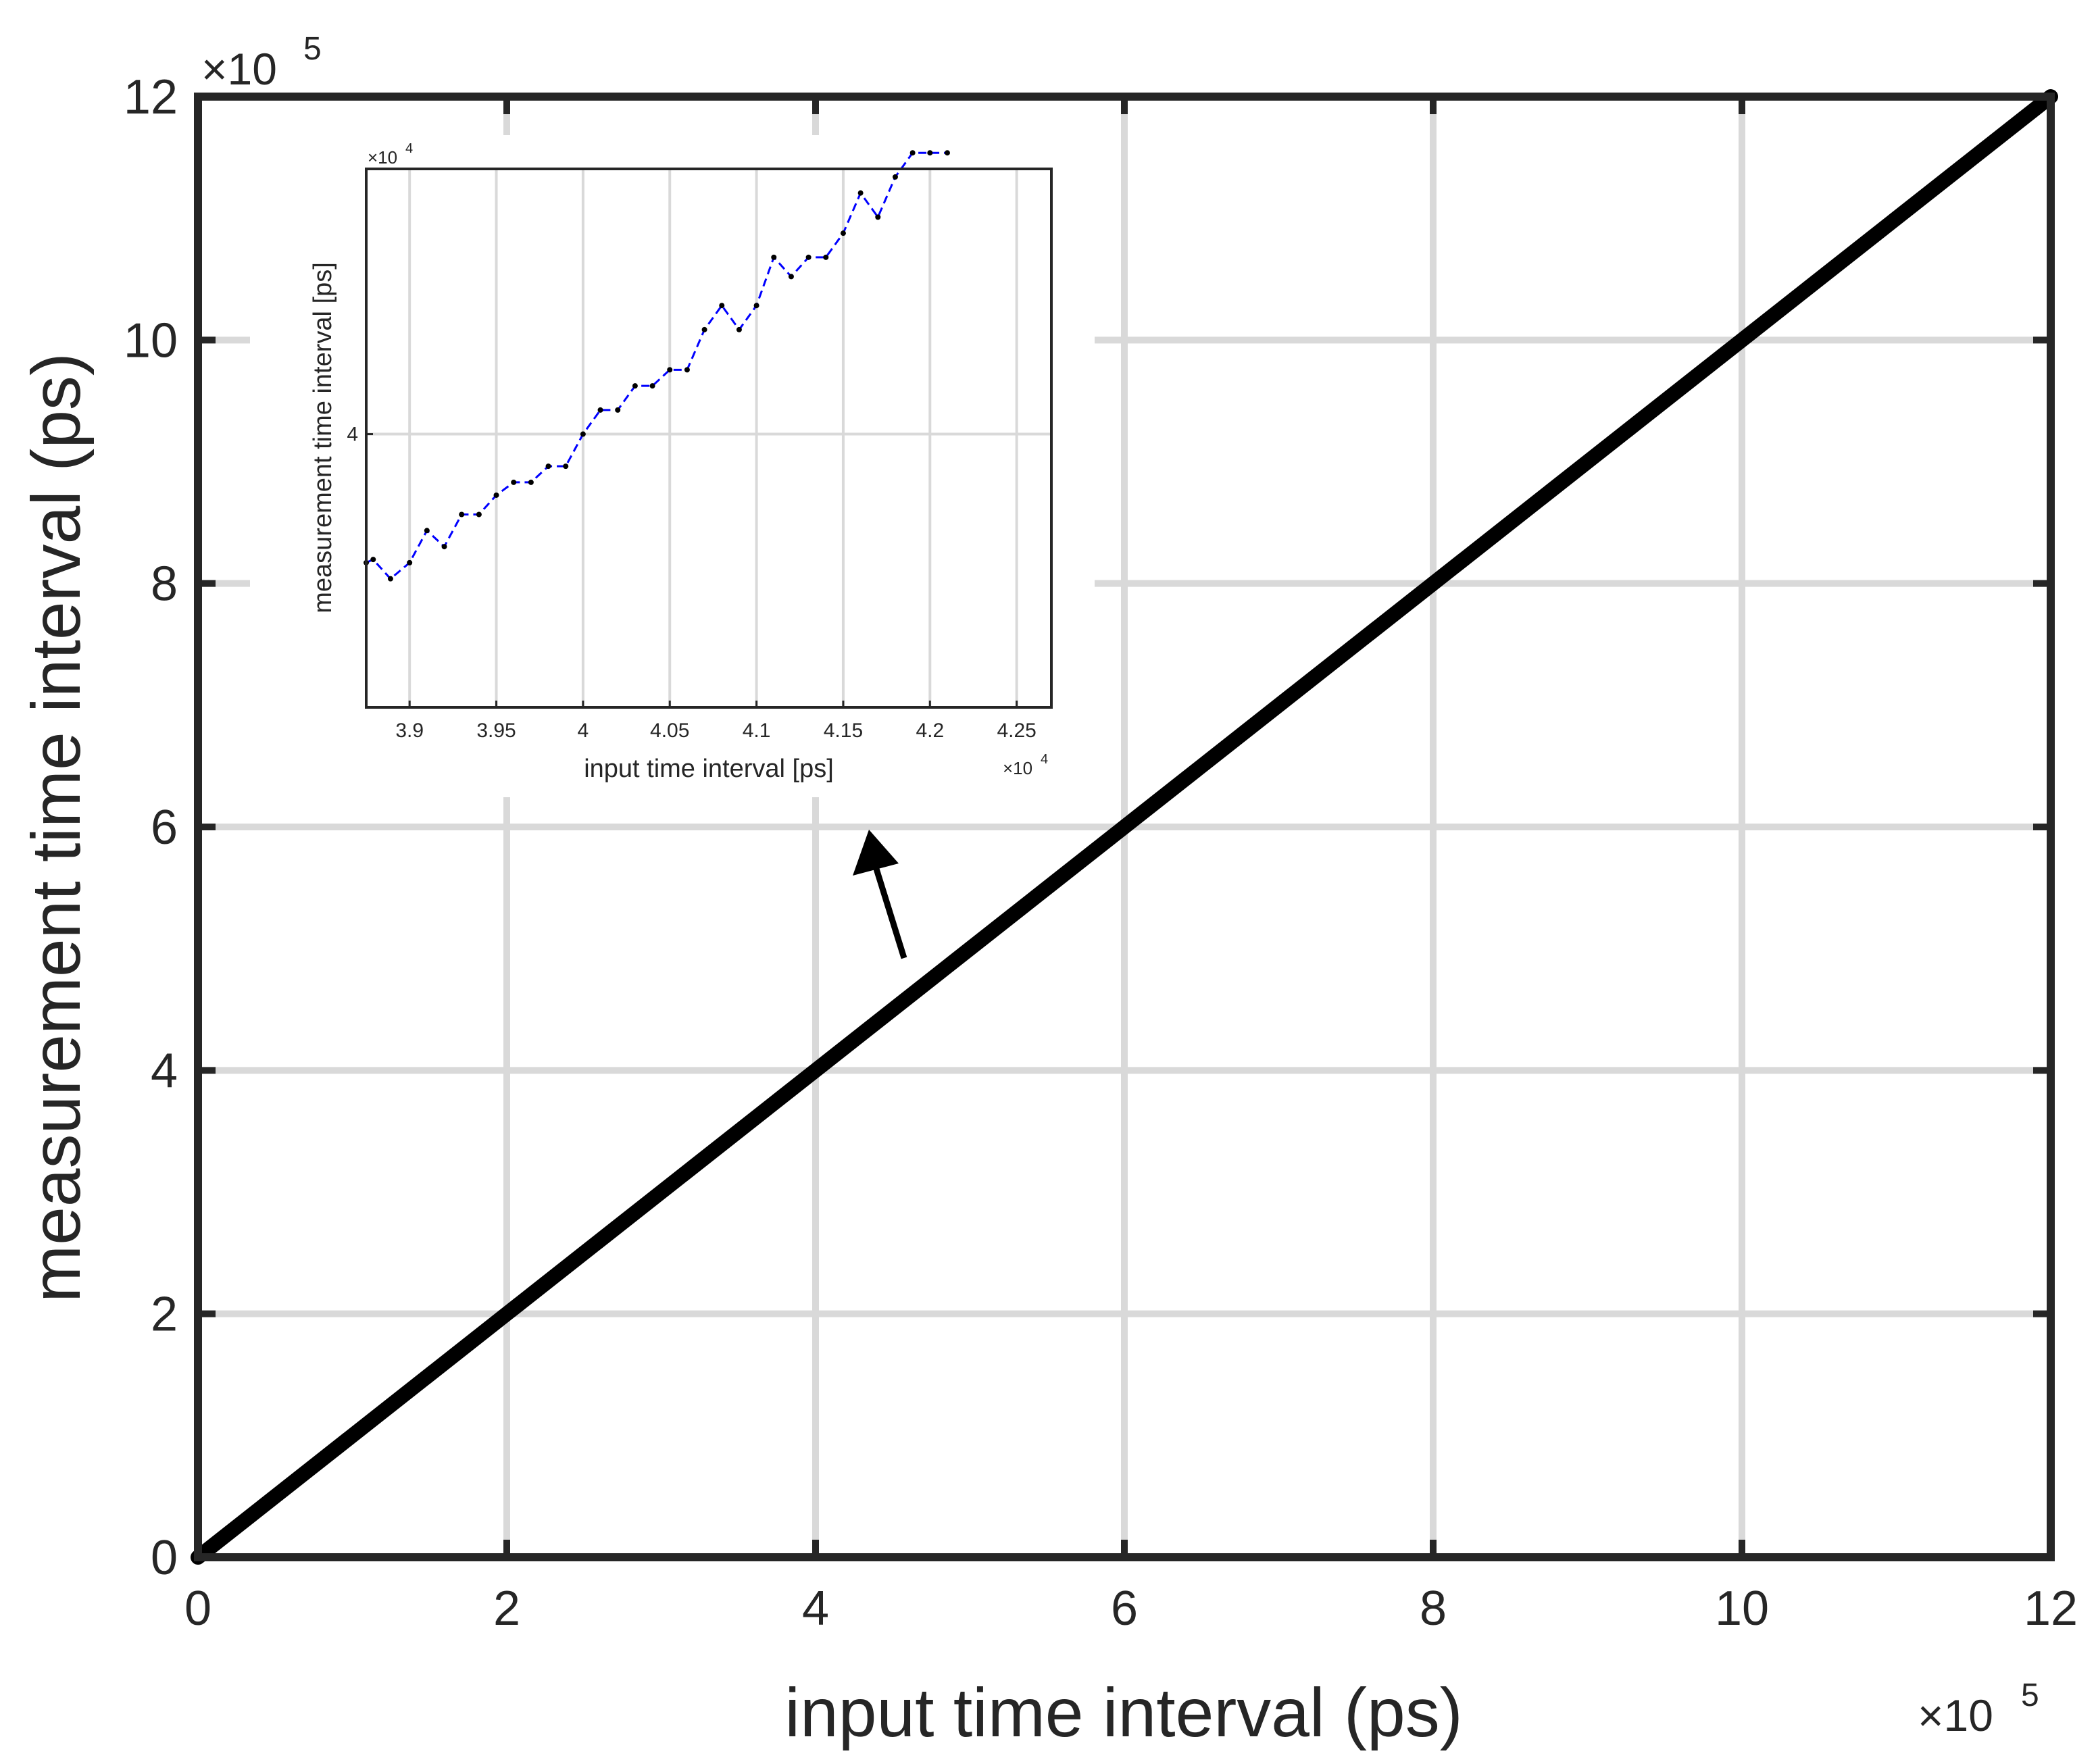 The image size is (2096, 1764). I want to click on main-y-tick-label: 4, so click(164, 1071).